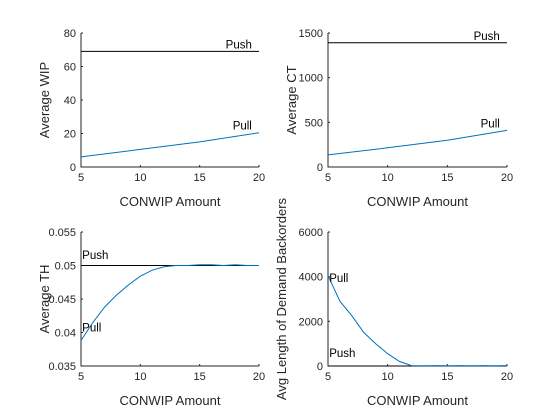 This screenshot has height=420, width=560. Describe the element at coordinates (70, 68) in the screenshot. I see `y-tick-label: 60` at that location.